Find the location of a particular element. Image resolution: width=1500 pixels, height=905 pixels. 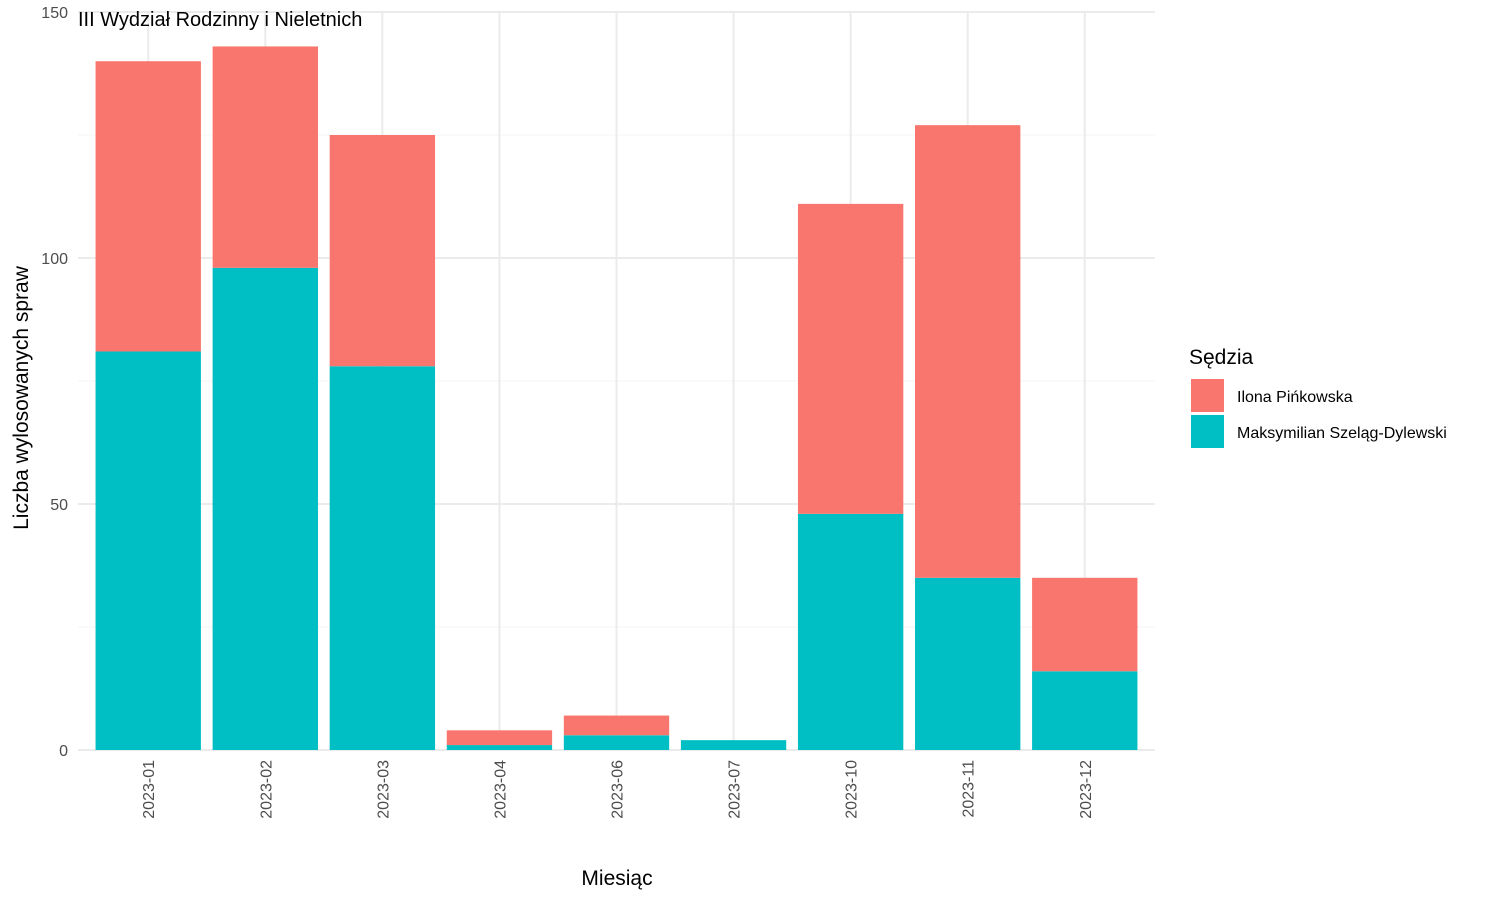

x-tick-label: 2023-10 is located at coordinates (852, 789).